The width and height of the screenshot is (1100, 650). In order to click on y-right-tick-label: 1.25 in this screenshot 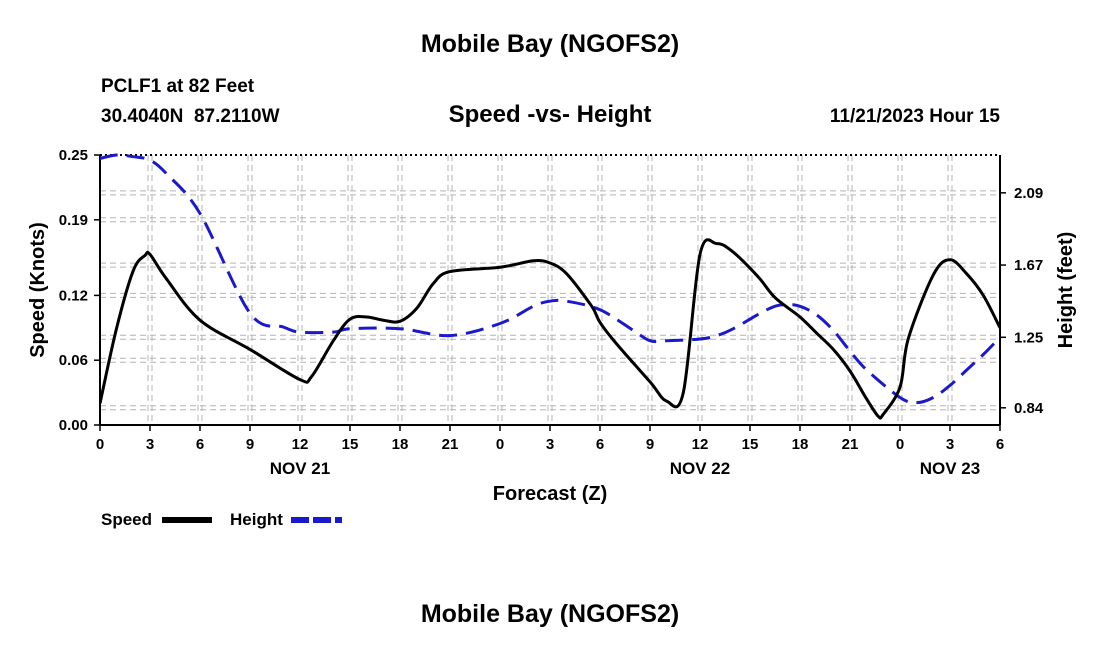, I will do `click(1028, 337)`.